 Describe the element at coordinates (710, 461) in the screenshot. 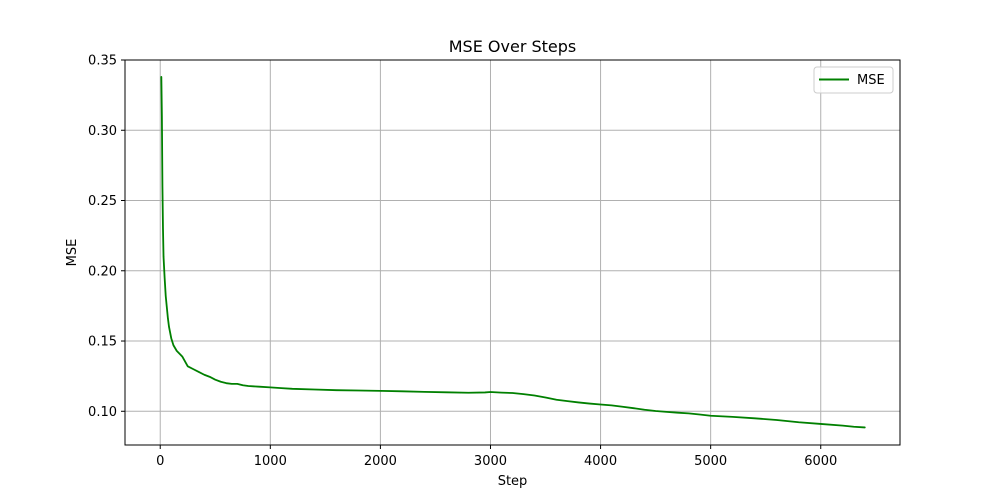

I see `x-tick-label: 5000` at that location.